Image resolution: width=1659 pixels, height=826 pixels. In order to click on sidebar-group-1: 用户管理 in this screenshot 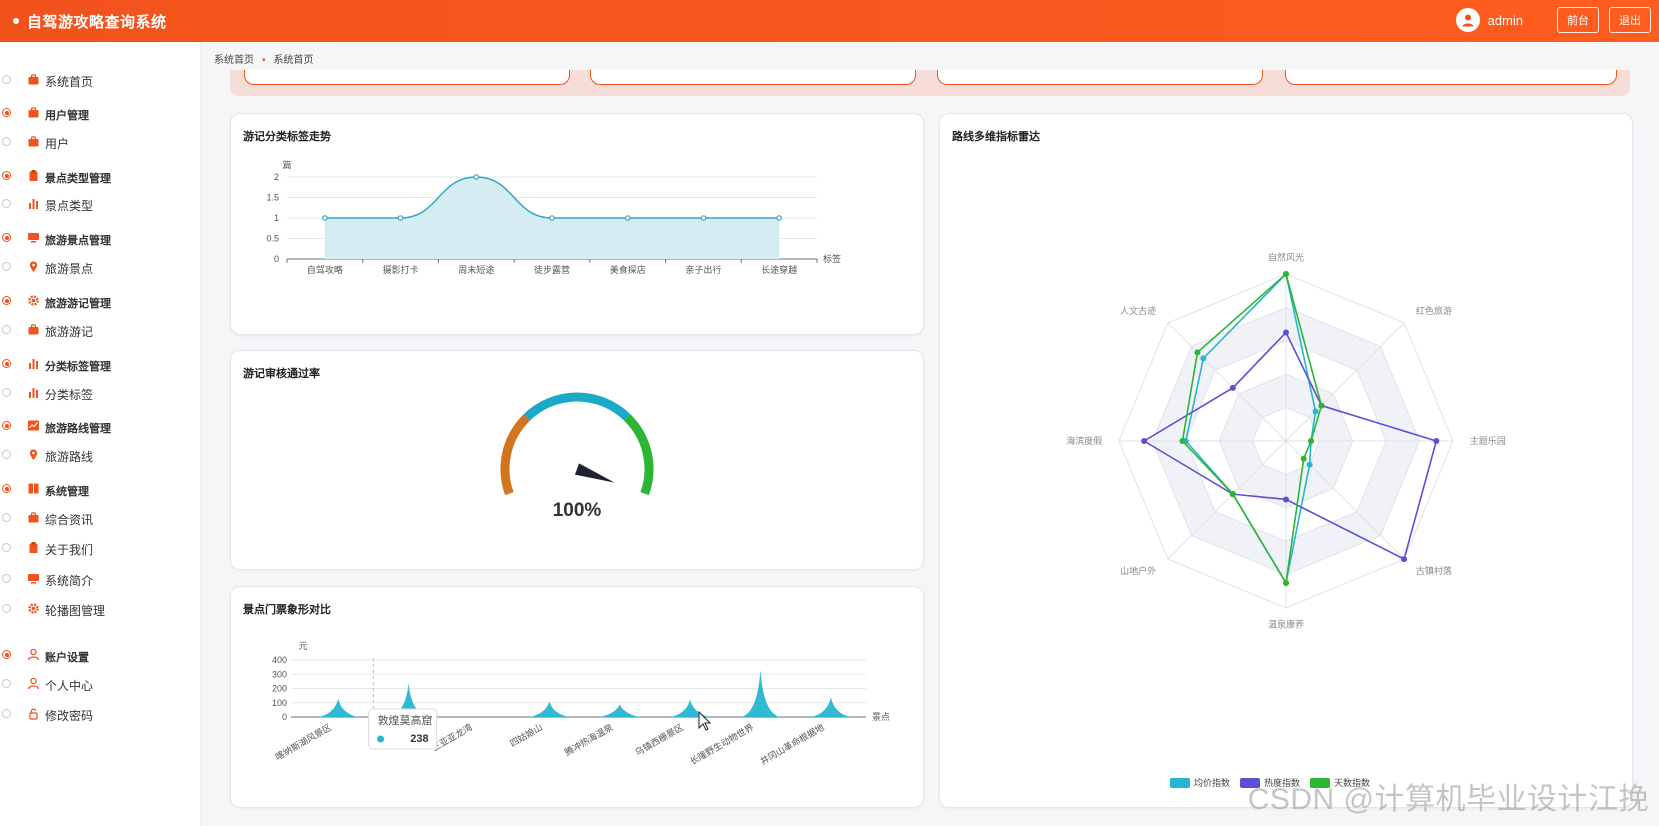, I will do `click(100, 113)`.